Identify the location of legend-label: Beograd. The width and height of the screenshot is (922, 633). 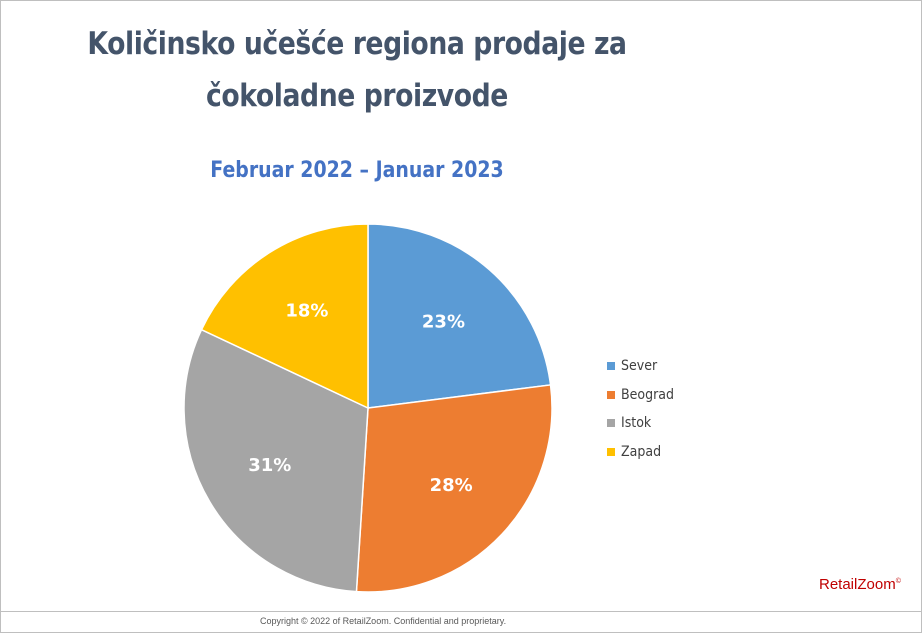
(648, 394).